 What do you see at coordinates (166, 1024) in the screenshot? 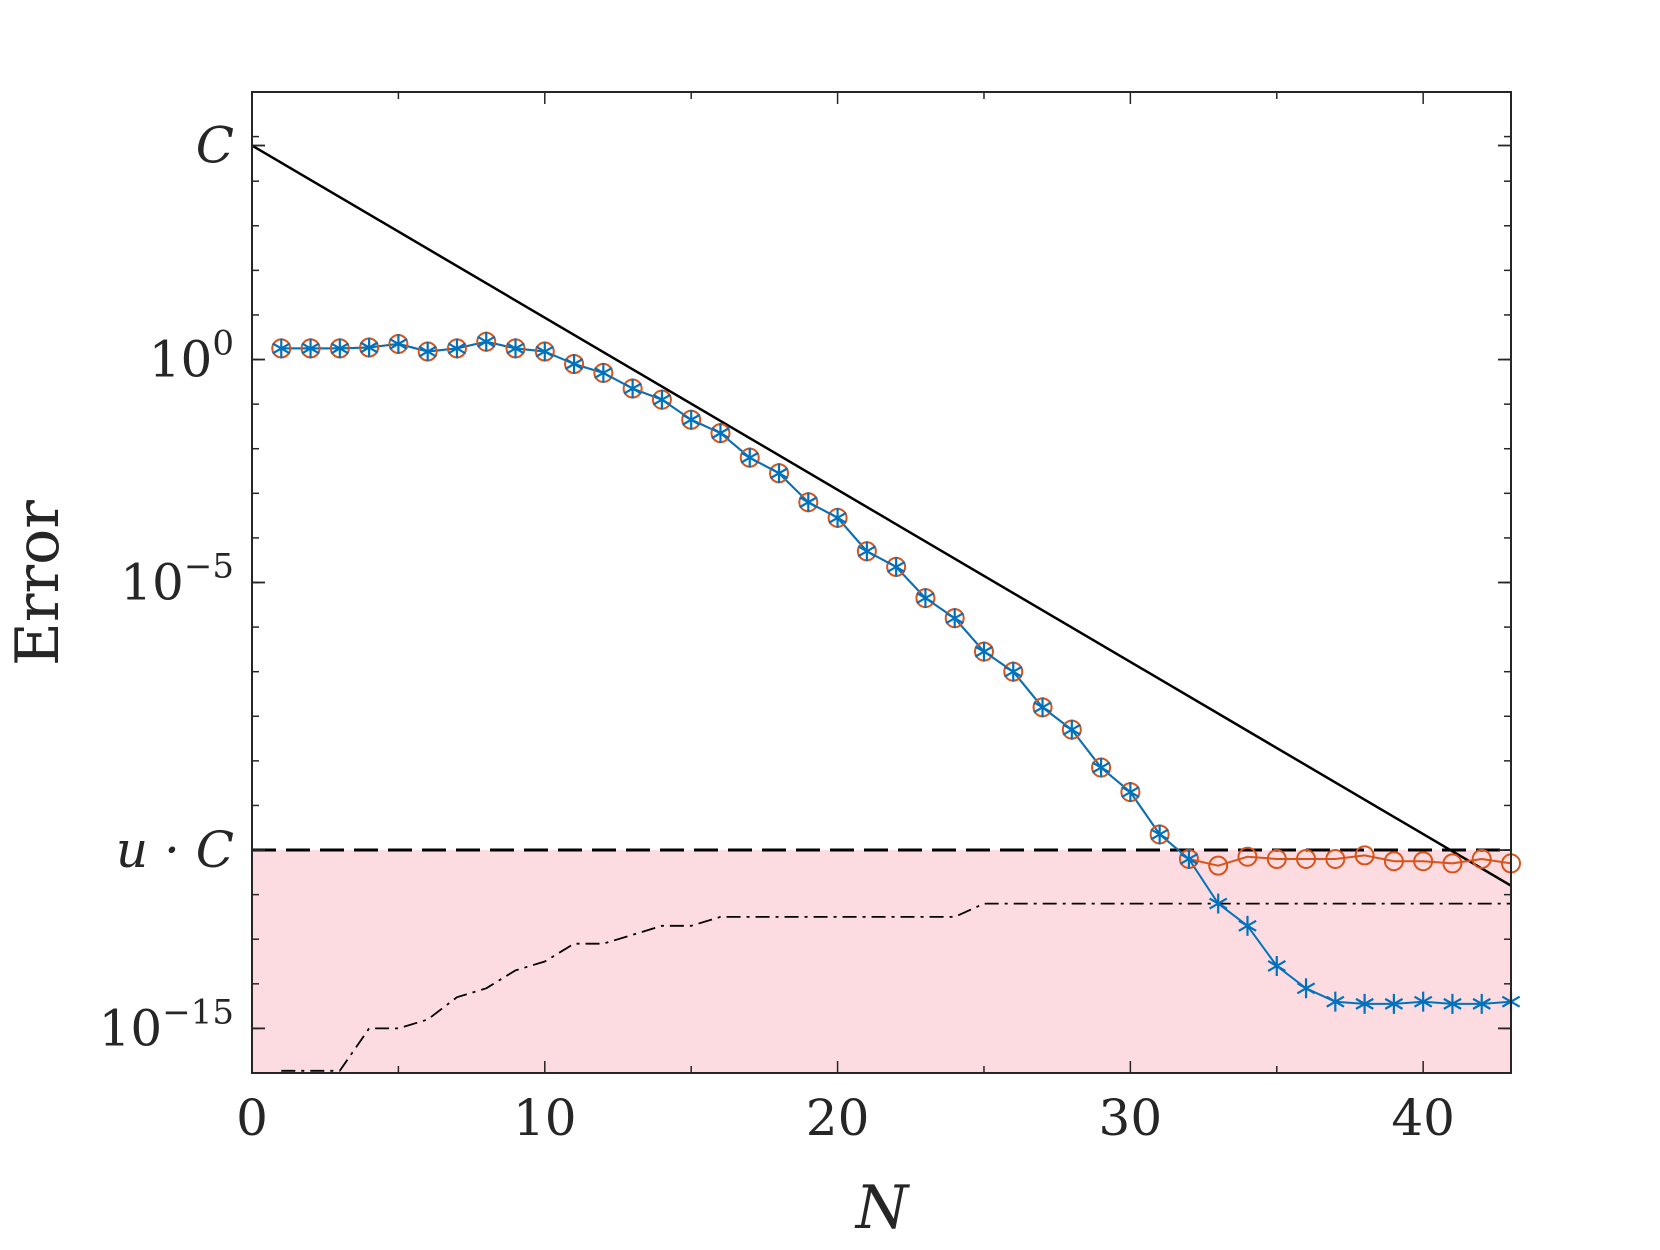
I see `y-tick-label: 10⁻¹⁵` at bounding box center [166, 1024].